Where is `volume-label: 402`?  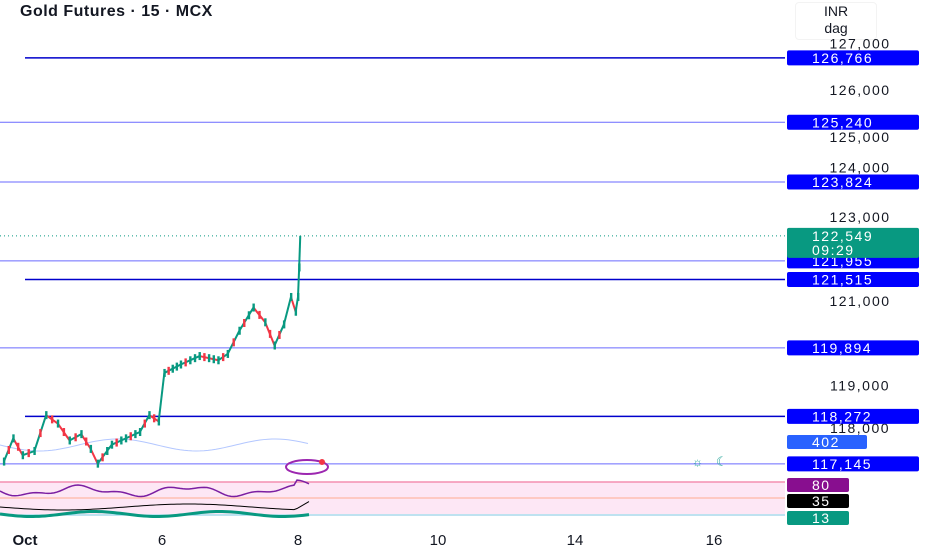
volume-label: 402 is located at coordinates (826, 442).